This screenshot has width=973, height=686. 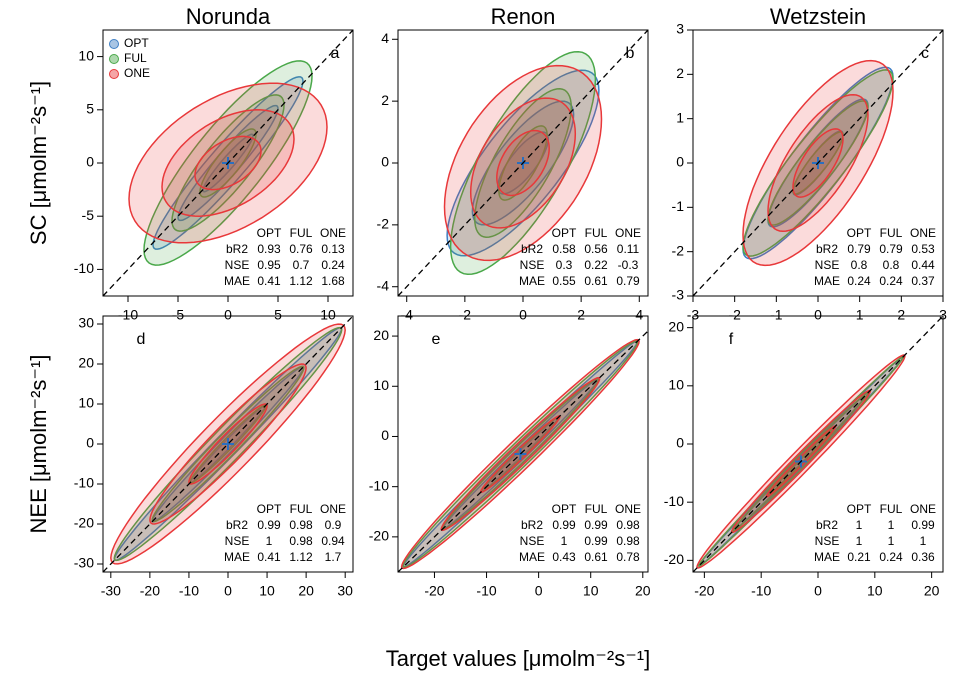 I want to click on stats-value: -0.3, so click(x=628, y=265).